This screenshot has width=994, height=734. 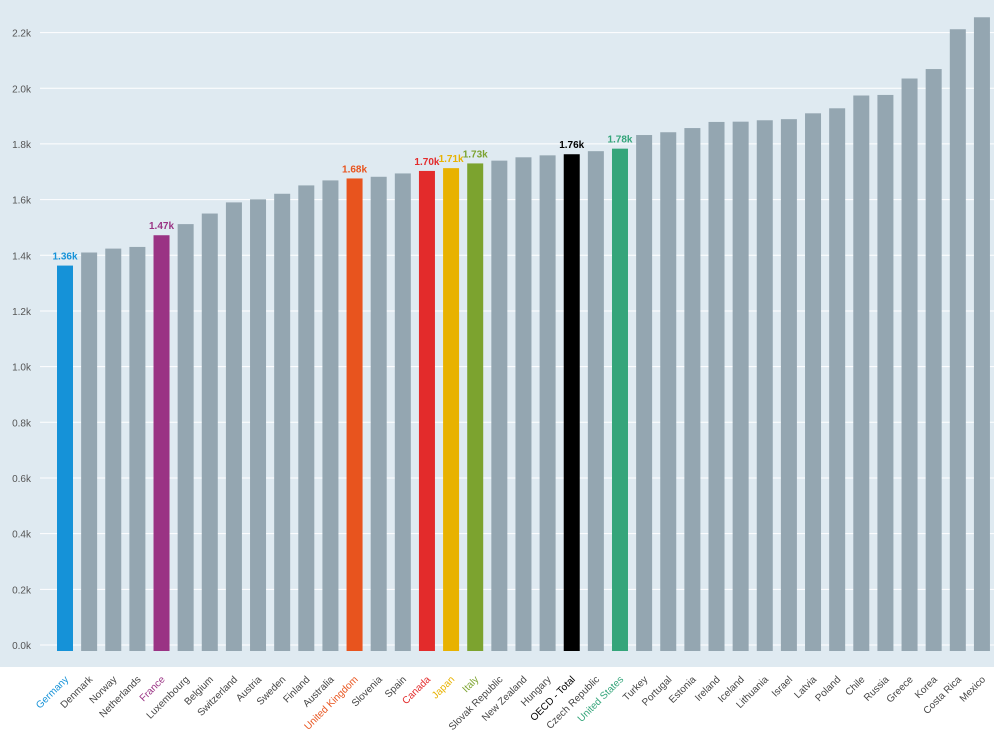 I want to click on y-tick-label: 1.2k, so click(x=22, y=312).